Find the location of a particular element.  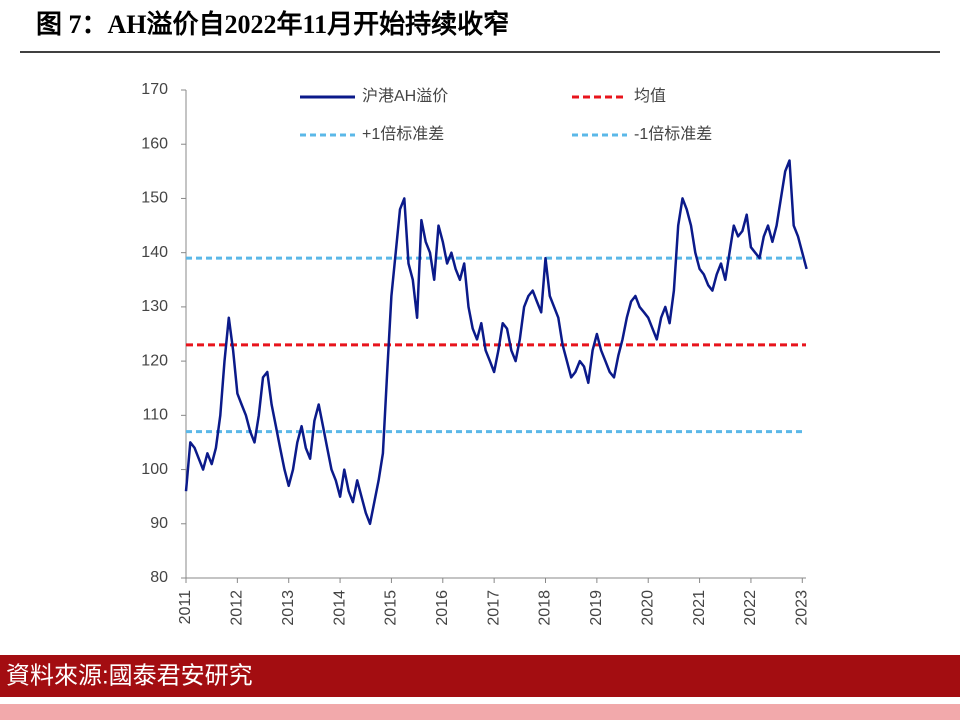

legend-label: -1倍标准差 is located at coordinates (673, 134).